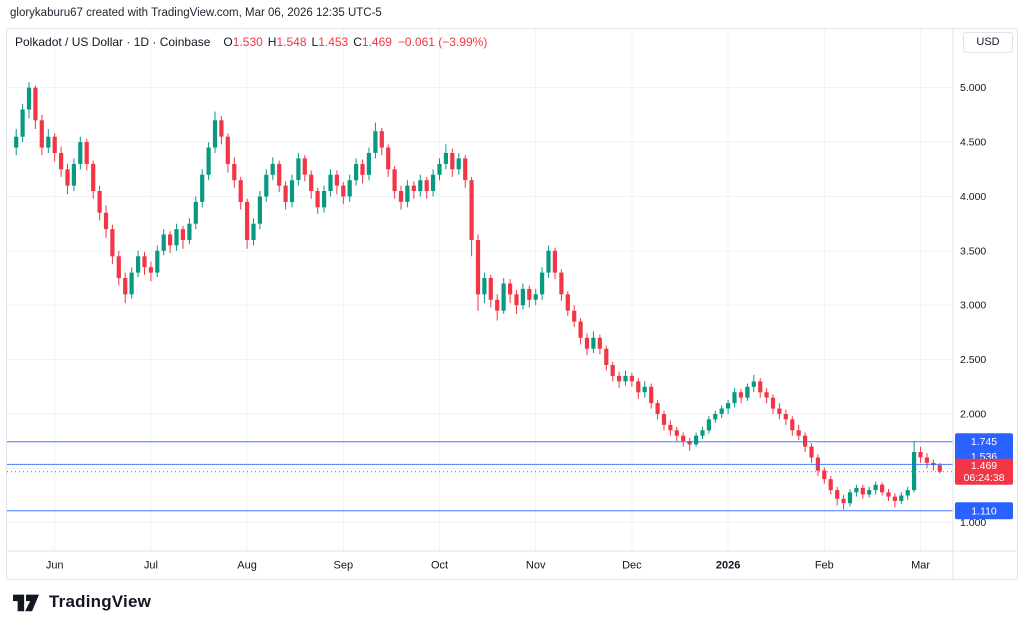 The width and height of the screenshot is (1024, 627). Describe the element at coordinates (291, 42) in the screenshot. I see `high-value: 1.548` at that location.